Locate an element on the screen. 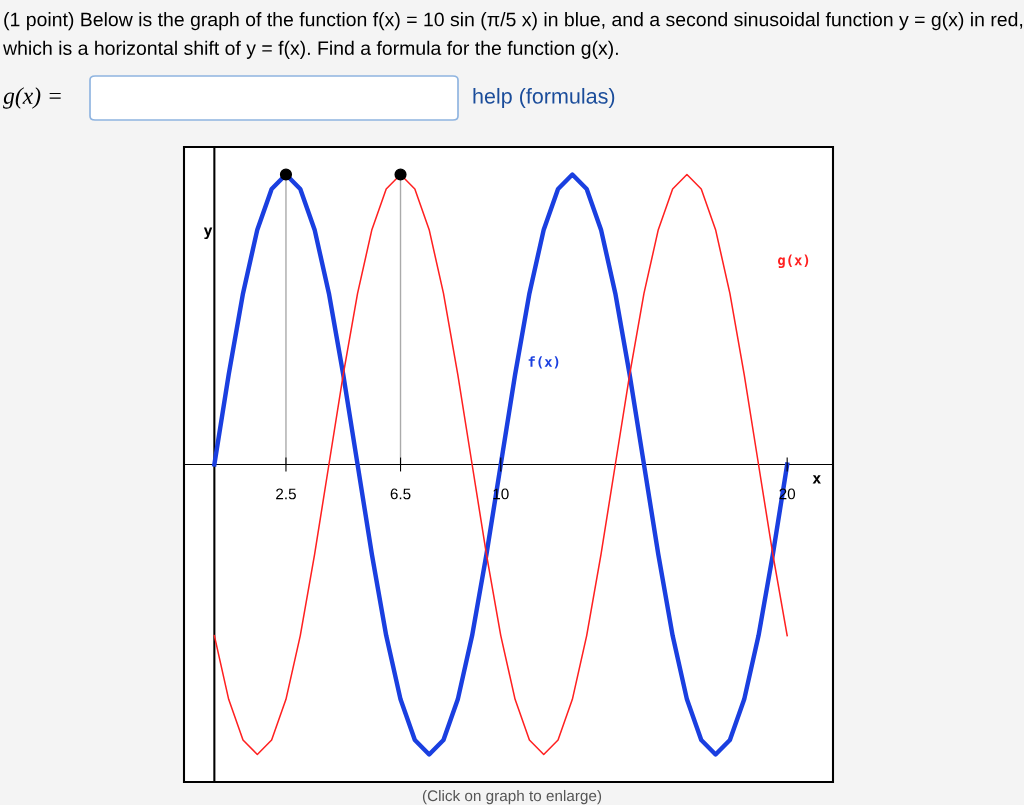 This screenshot has height=805, width=1024. text: (Click on graph to enlarge) is located at coordinates (512, 797).